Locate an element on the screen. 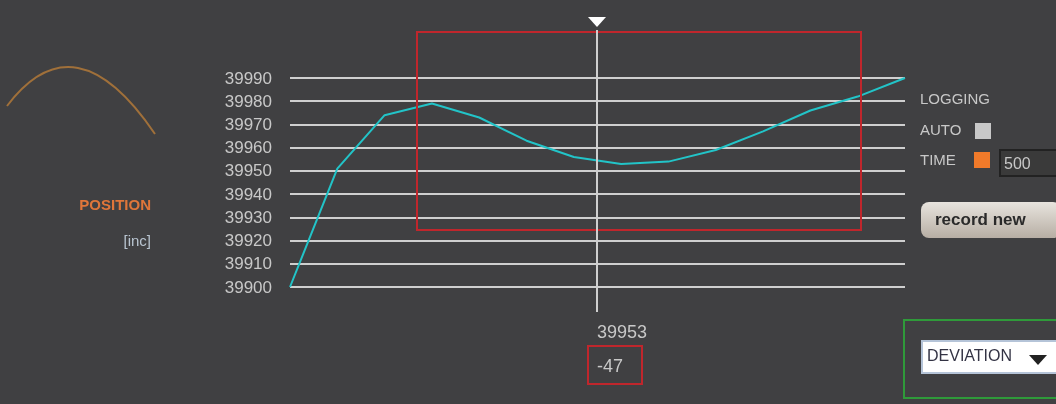 This screenshot has width=1056, height=404. y-tick-label: 39930 is located at coordinates (248, 217).